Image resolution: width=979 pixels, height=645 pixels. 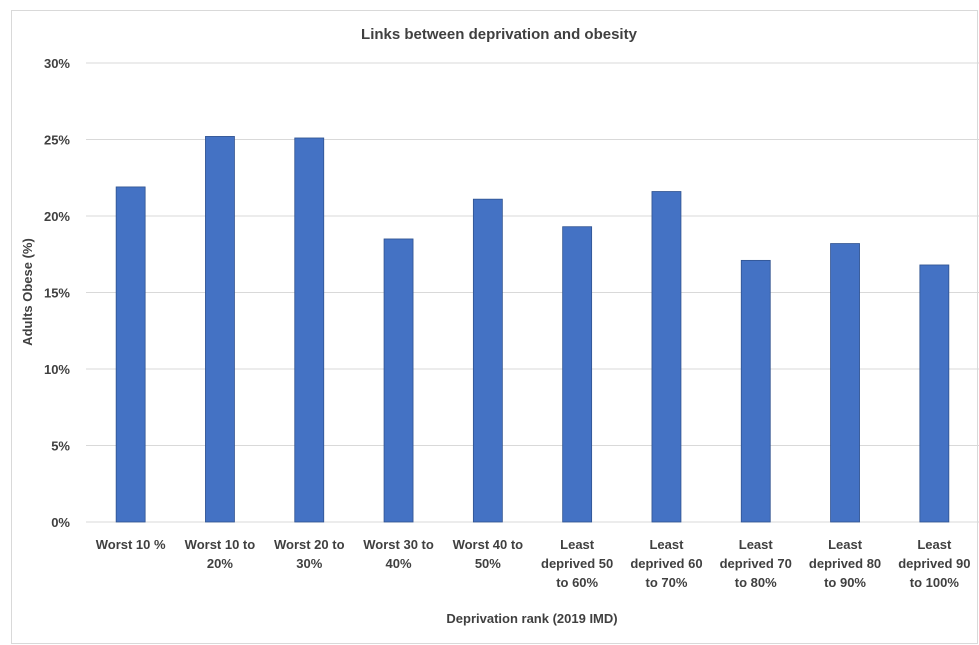 I want to click on x-tick-label: Least deprived 70 to 80%, so click(x=756, y=563).